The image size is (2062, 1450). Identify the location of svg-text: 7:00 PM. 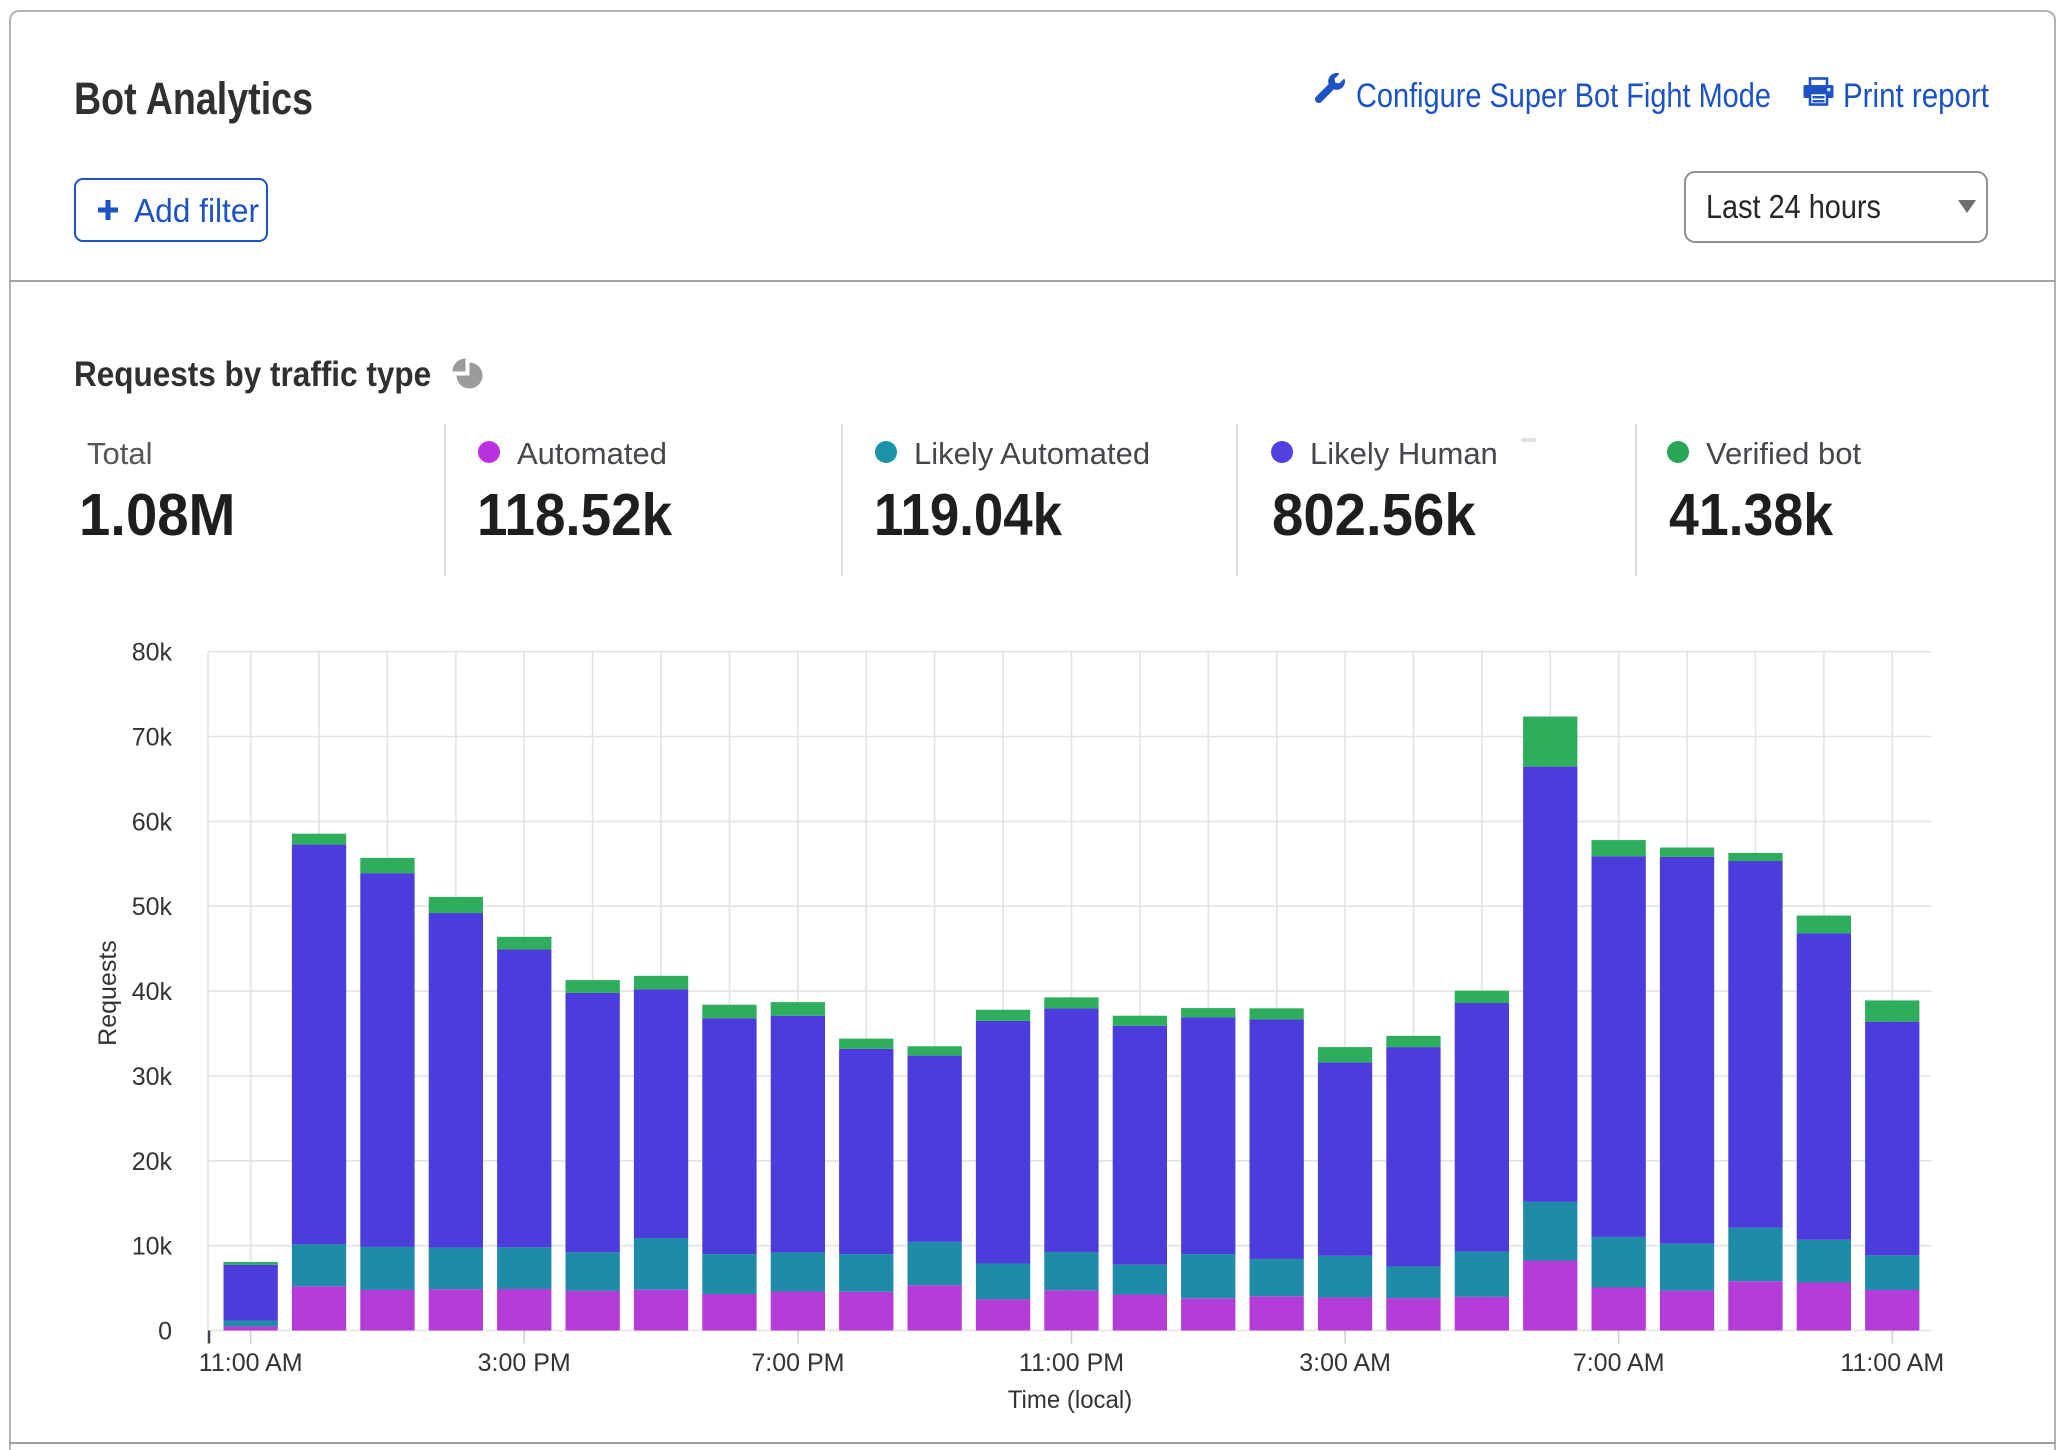
(797, 1363).